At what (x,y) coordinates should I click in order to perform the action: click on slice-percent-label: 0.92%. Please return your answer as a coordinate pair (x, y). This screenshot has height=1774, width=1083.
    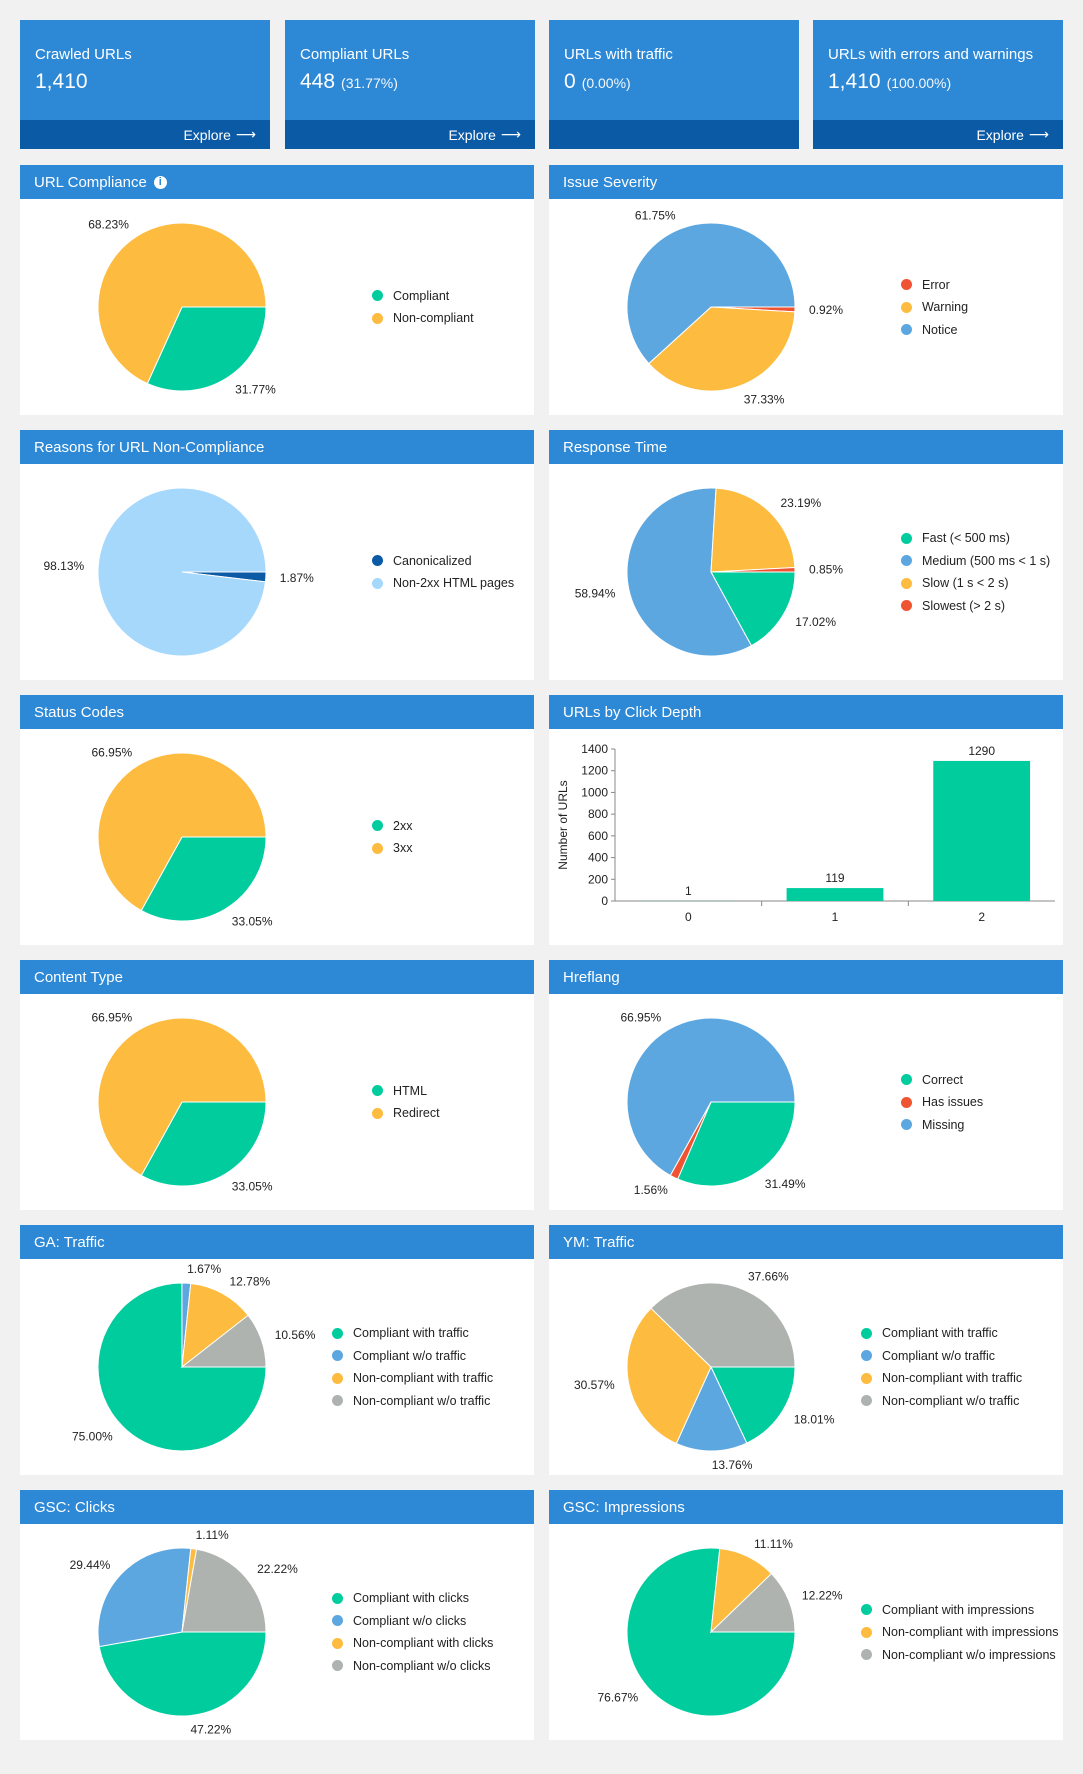
    Looking at the image, I should click on (826, 310).